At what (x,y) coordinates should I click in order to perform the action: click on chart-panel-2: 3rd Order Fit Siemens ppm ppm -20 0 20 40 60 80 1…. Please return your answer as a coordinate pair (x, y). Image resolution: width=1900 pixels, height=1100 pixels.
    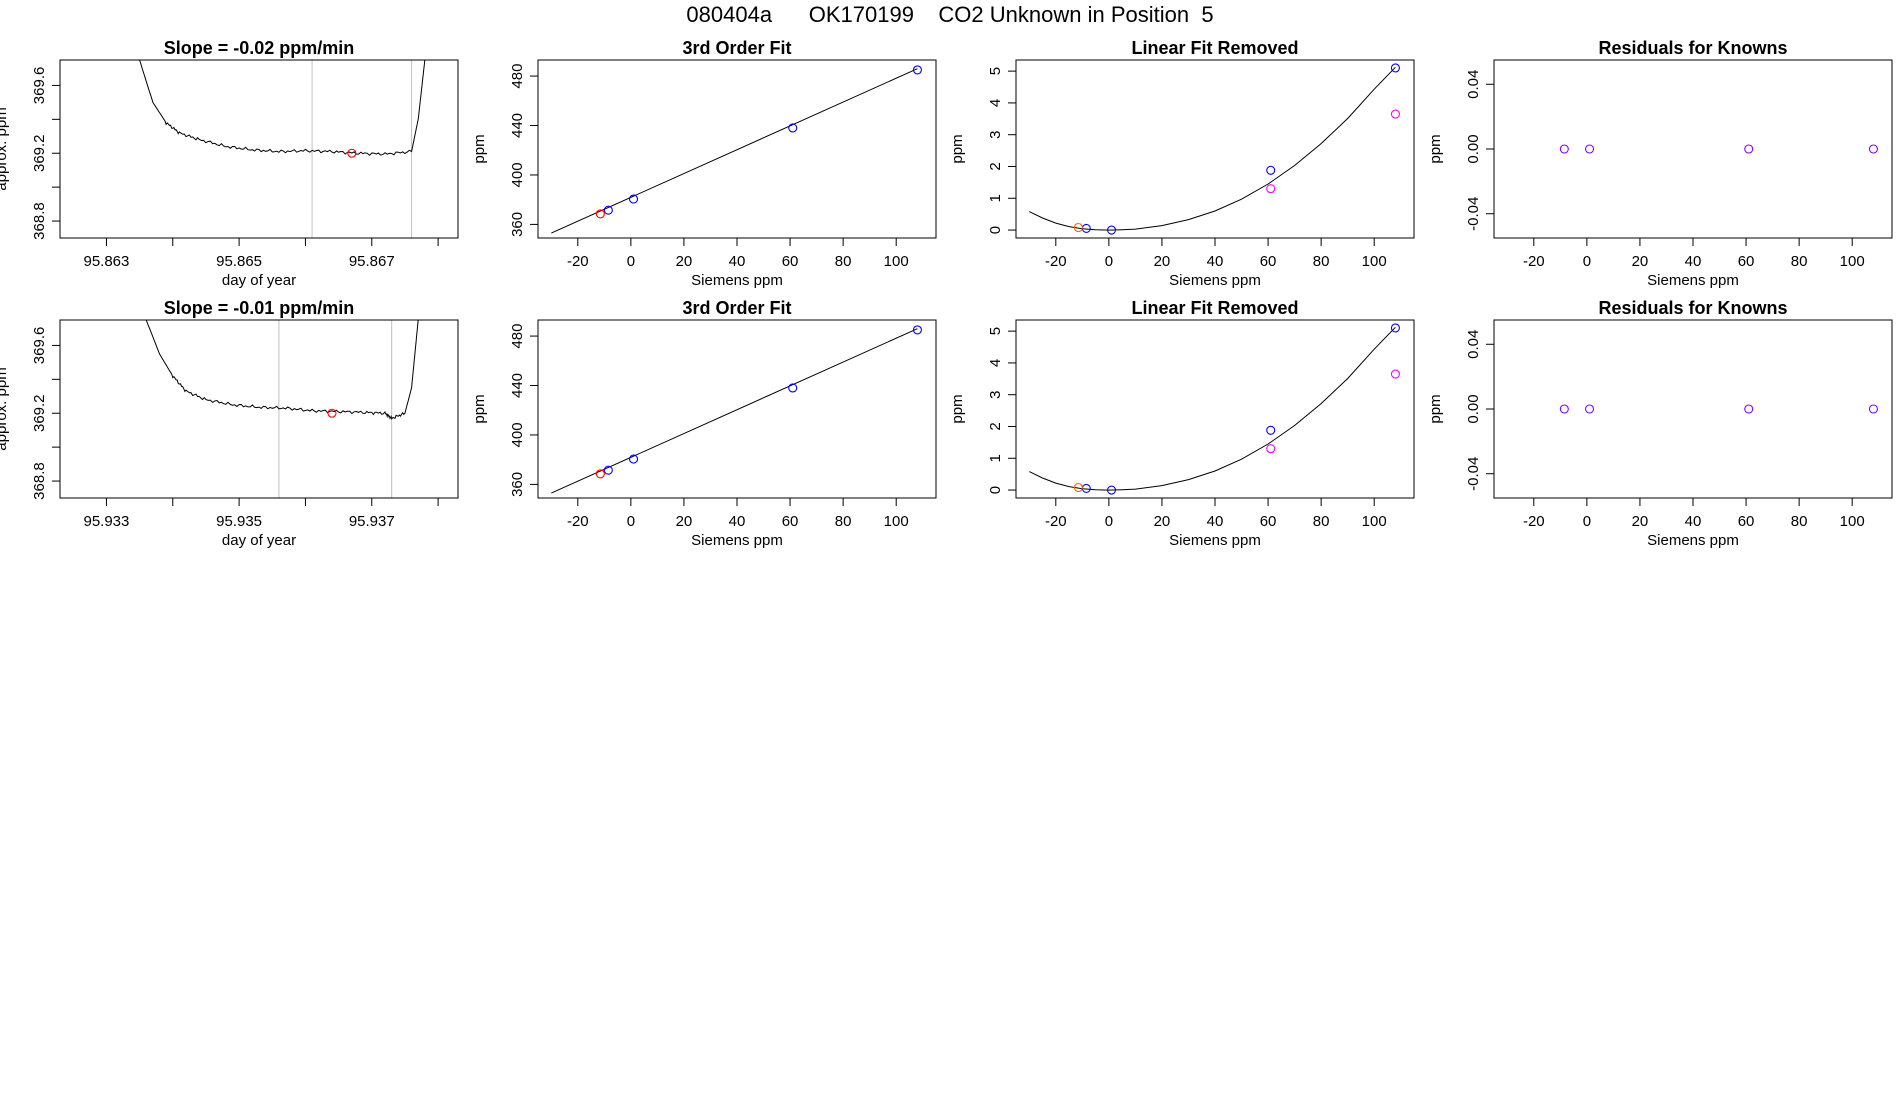
    Looking at the image, I should click on (704, 163).